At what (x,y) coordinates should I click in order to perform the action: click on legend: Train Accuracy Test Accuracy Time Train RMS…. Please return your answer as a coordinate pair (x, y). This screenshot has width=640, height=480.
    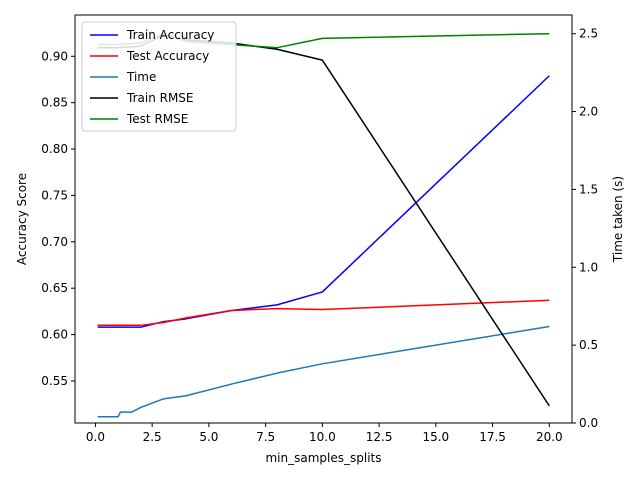
    Looking at the image, I should click on (159, 76).